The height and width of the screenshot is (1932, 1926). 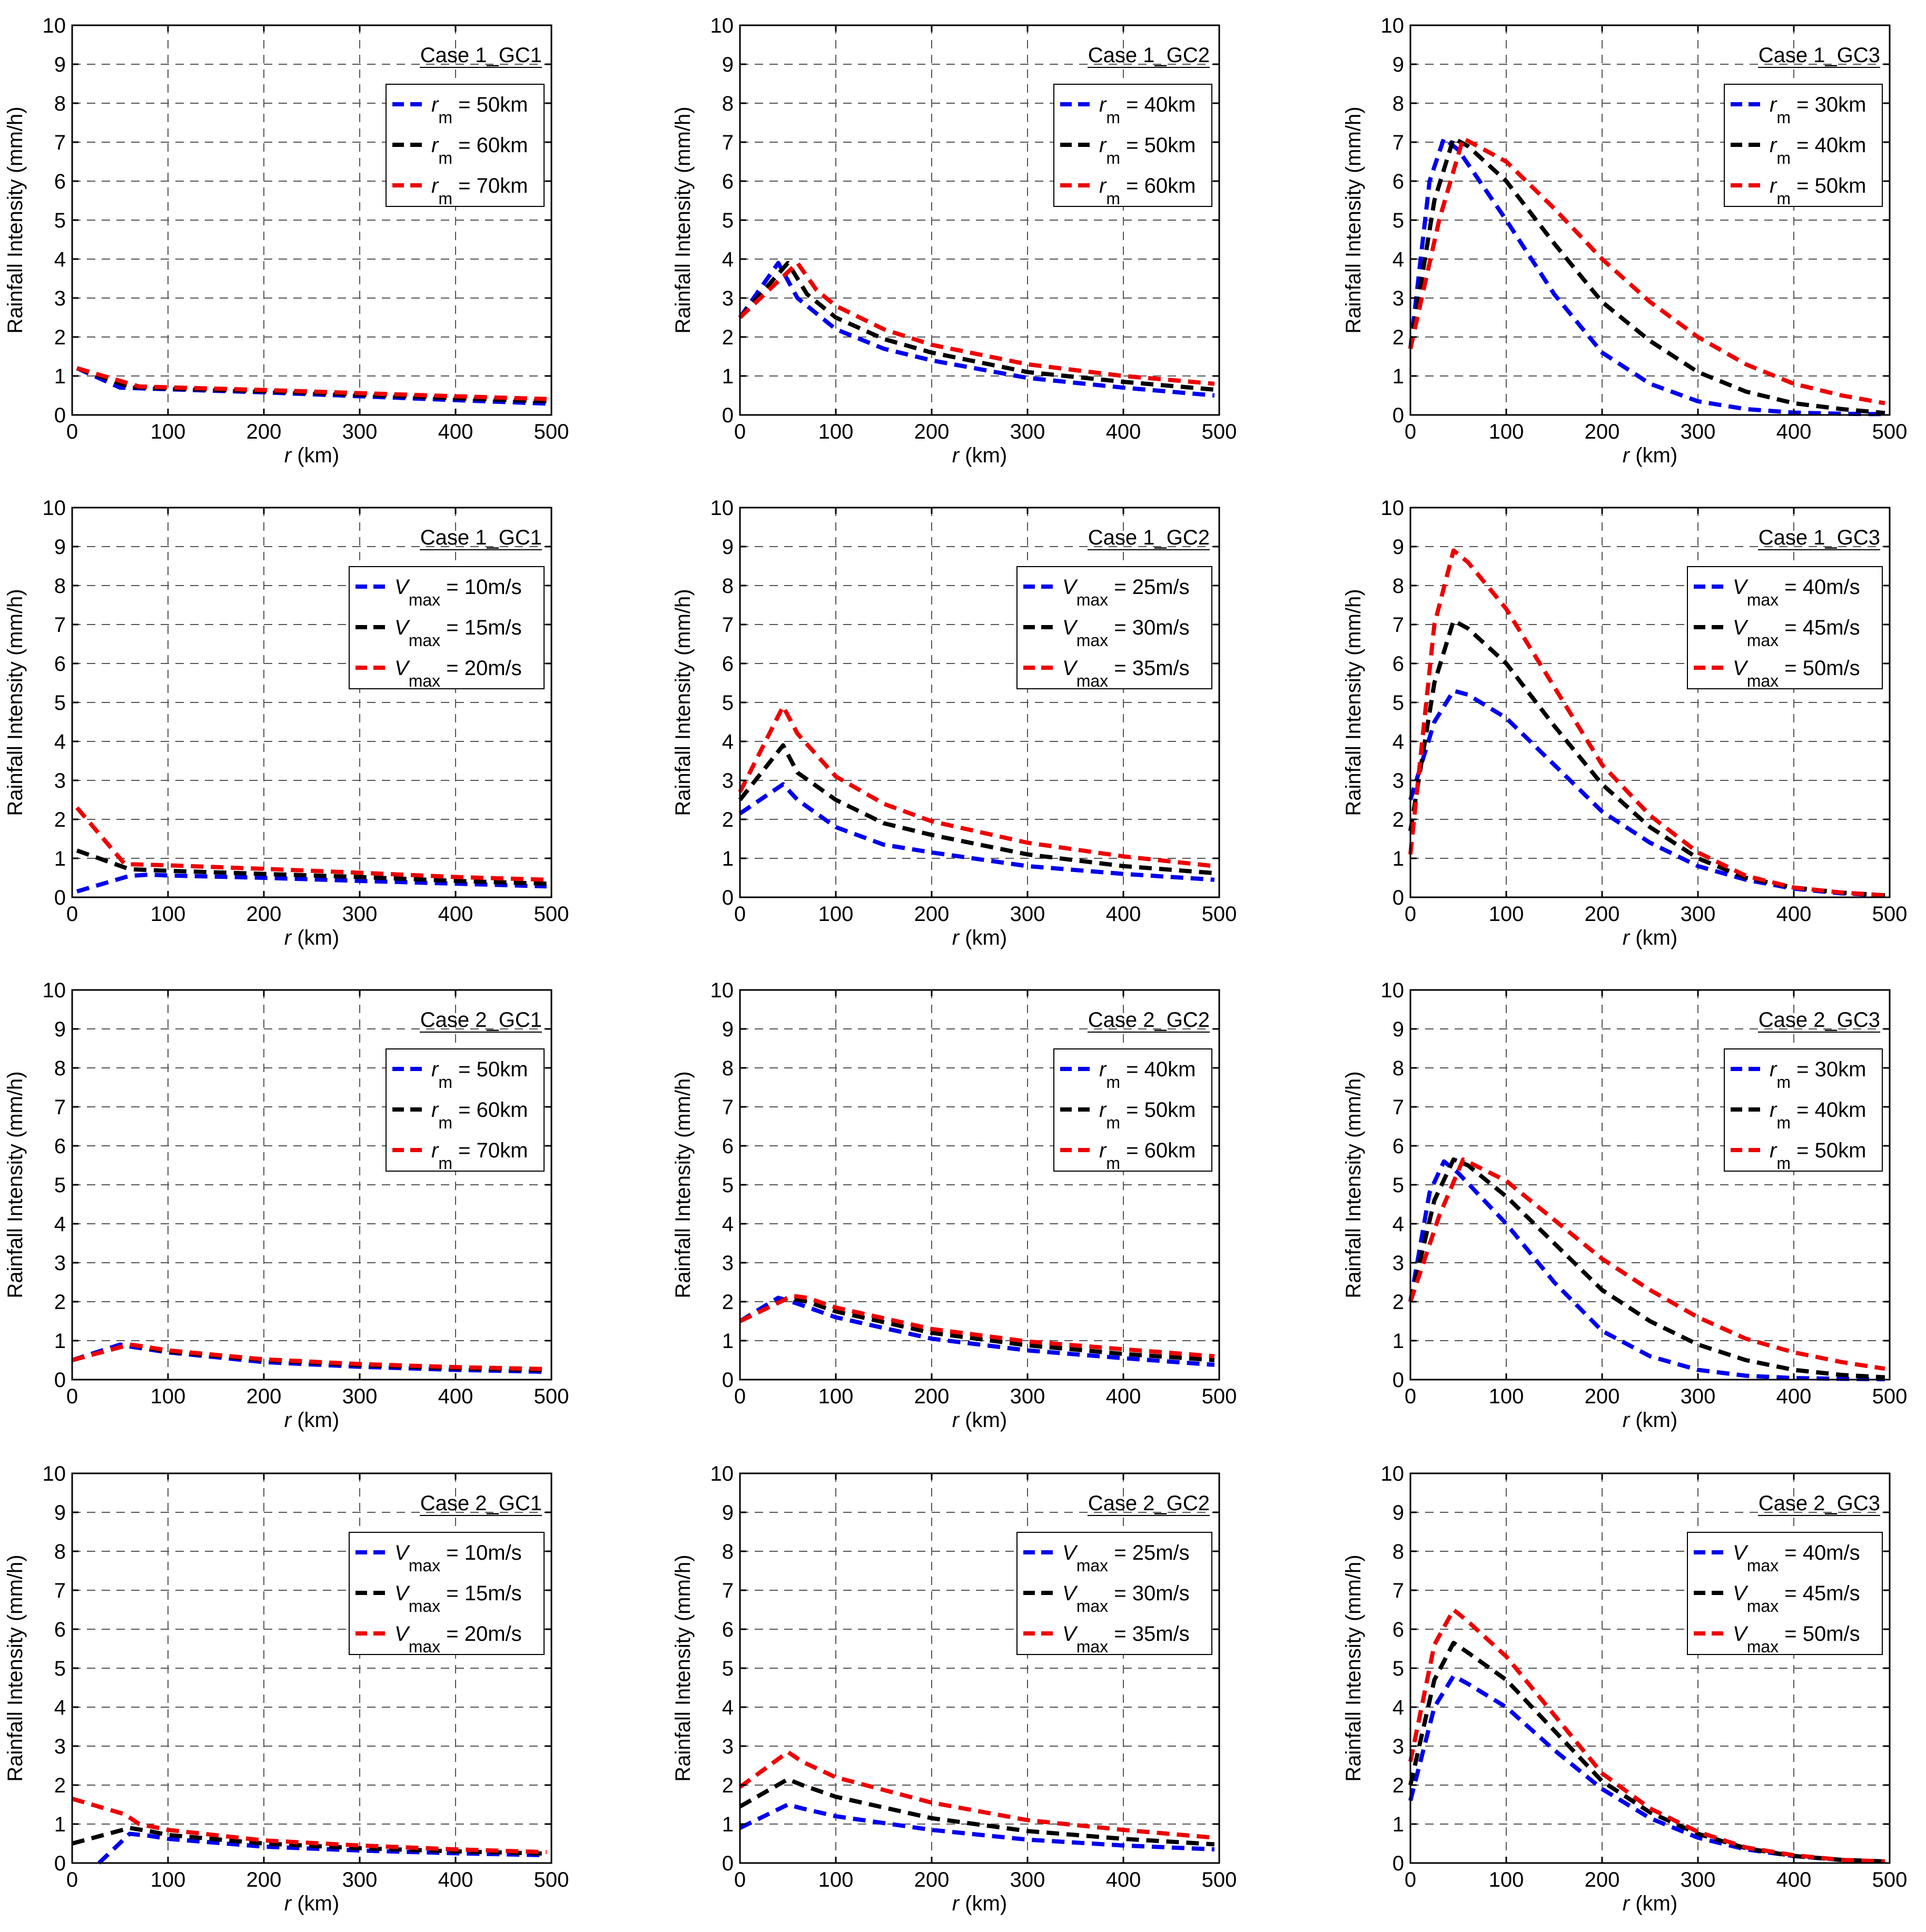 What do you see at coordinates (1393, 25) in the screenshot?
I see `y-tick-label: 10` at bounding box center [1393, 25].